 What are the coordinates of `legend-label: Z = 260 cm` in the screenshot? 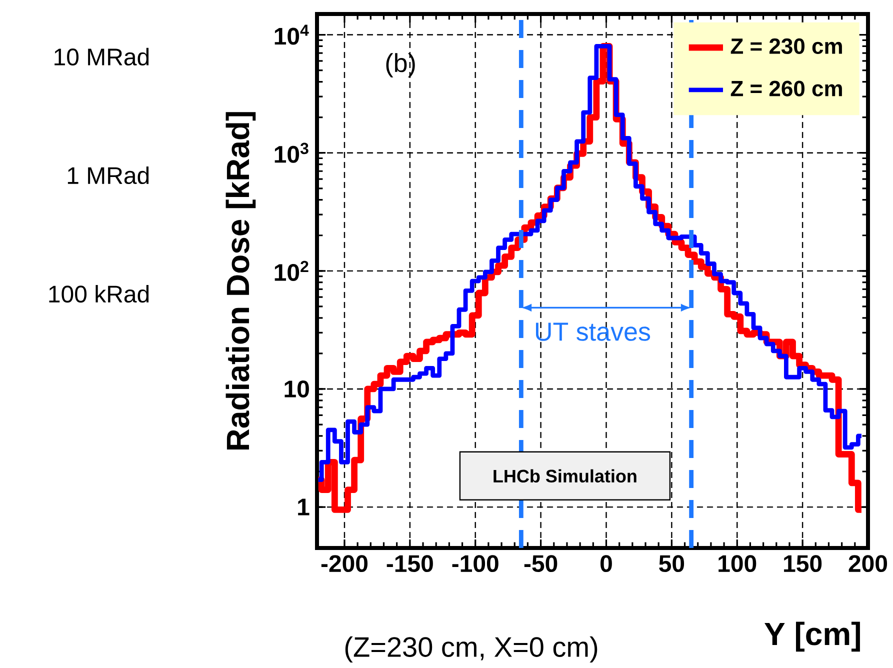 It's located at (786, 88).